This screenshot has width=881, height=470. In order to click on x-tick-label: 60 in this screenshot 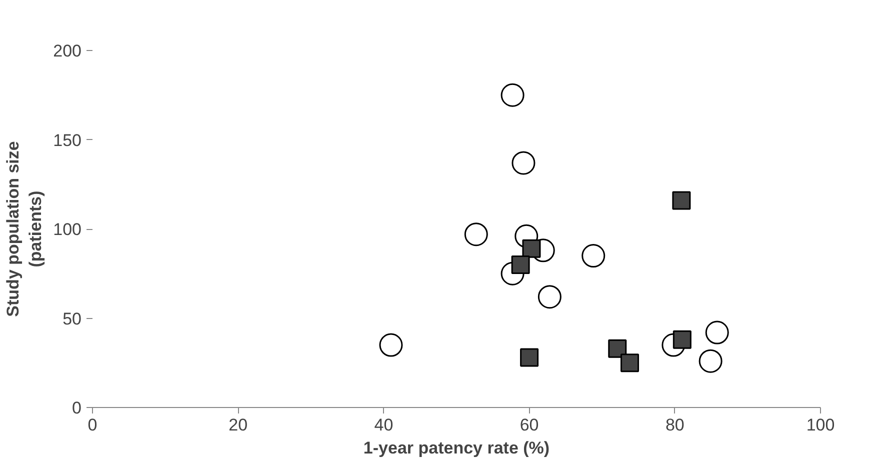, I will do `click(529, 425)`.